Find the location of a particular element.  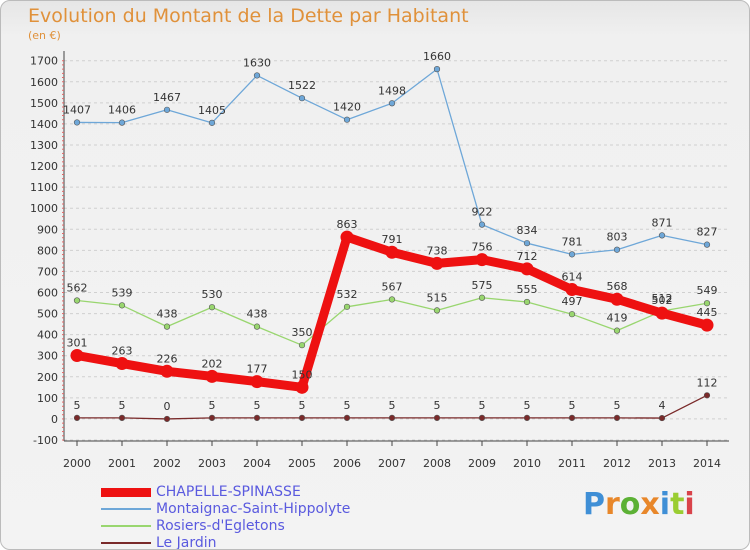

y-tick-label: 1400 is located at coordinates (44, 124).